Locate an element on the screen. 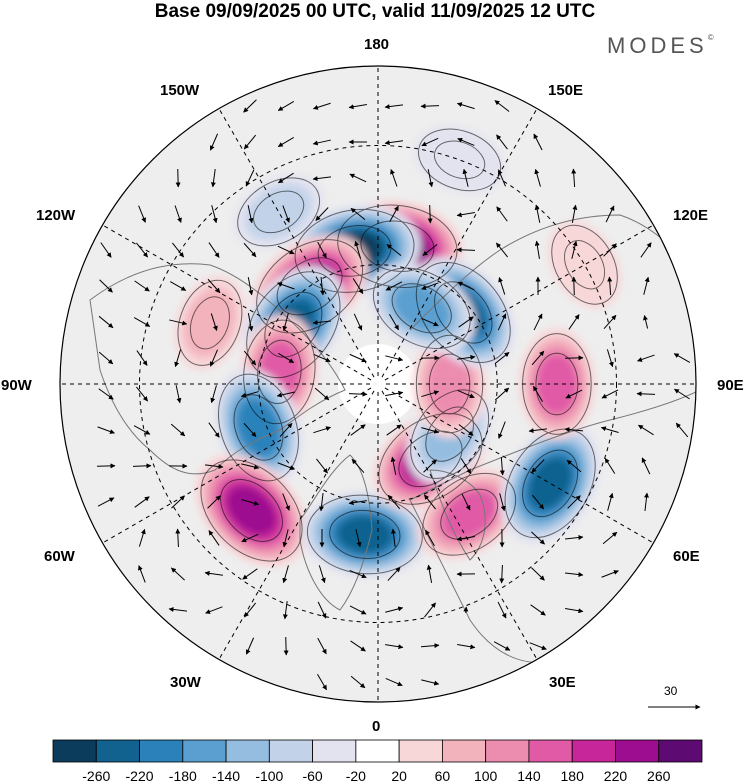  lon-label-150e: 150E is located at coordinates (566, 90).